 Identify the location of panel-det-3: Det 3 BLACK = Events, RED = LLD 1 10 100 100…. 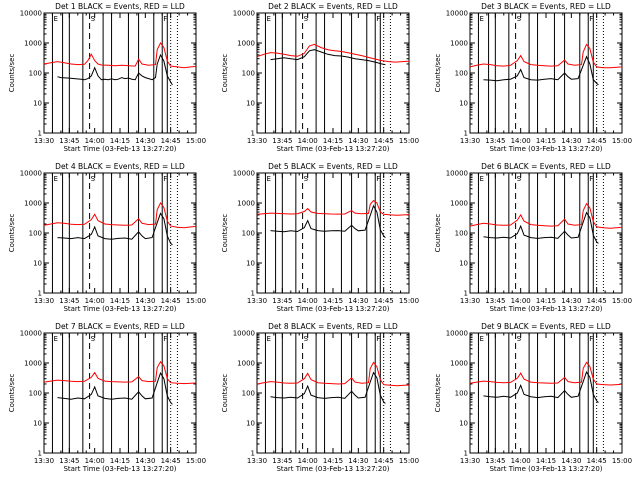
(533, 77).